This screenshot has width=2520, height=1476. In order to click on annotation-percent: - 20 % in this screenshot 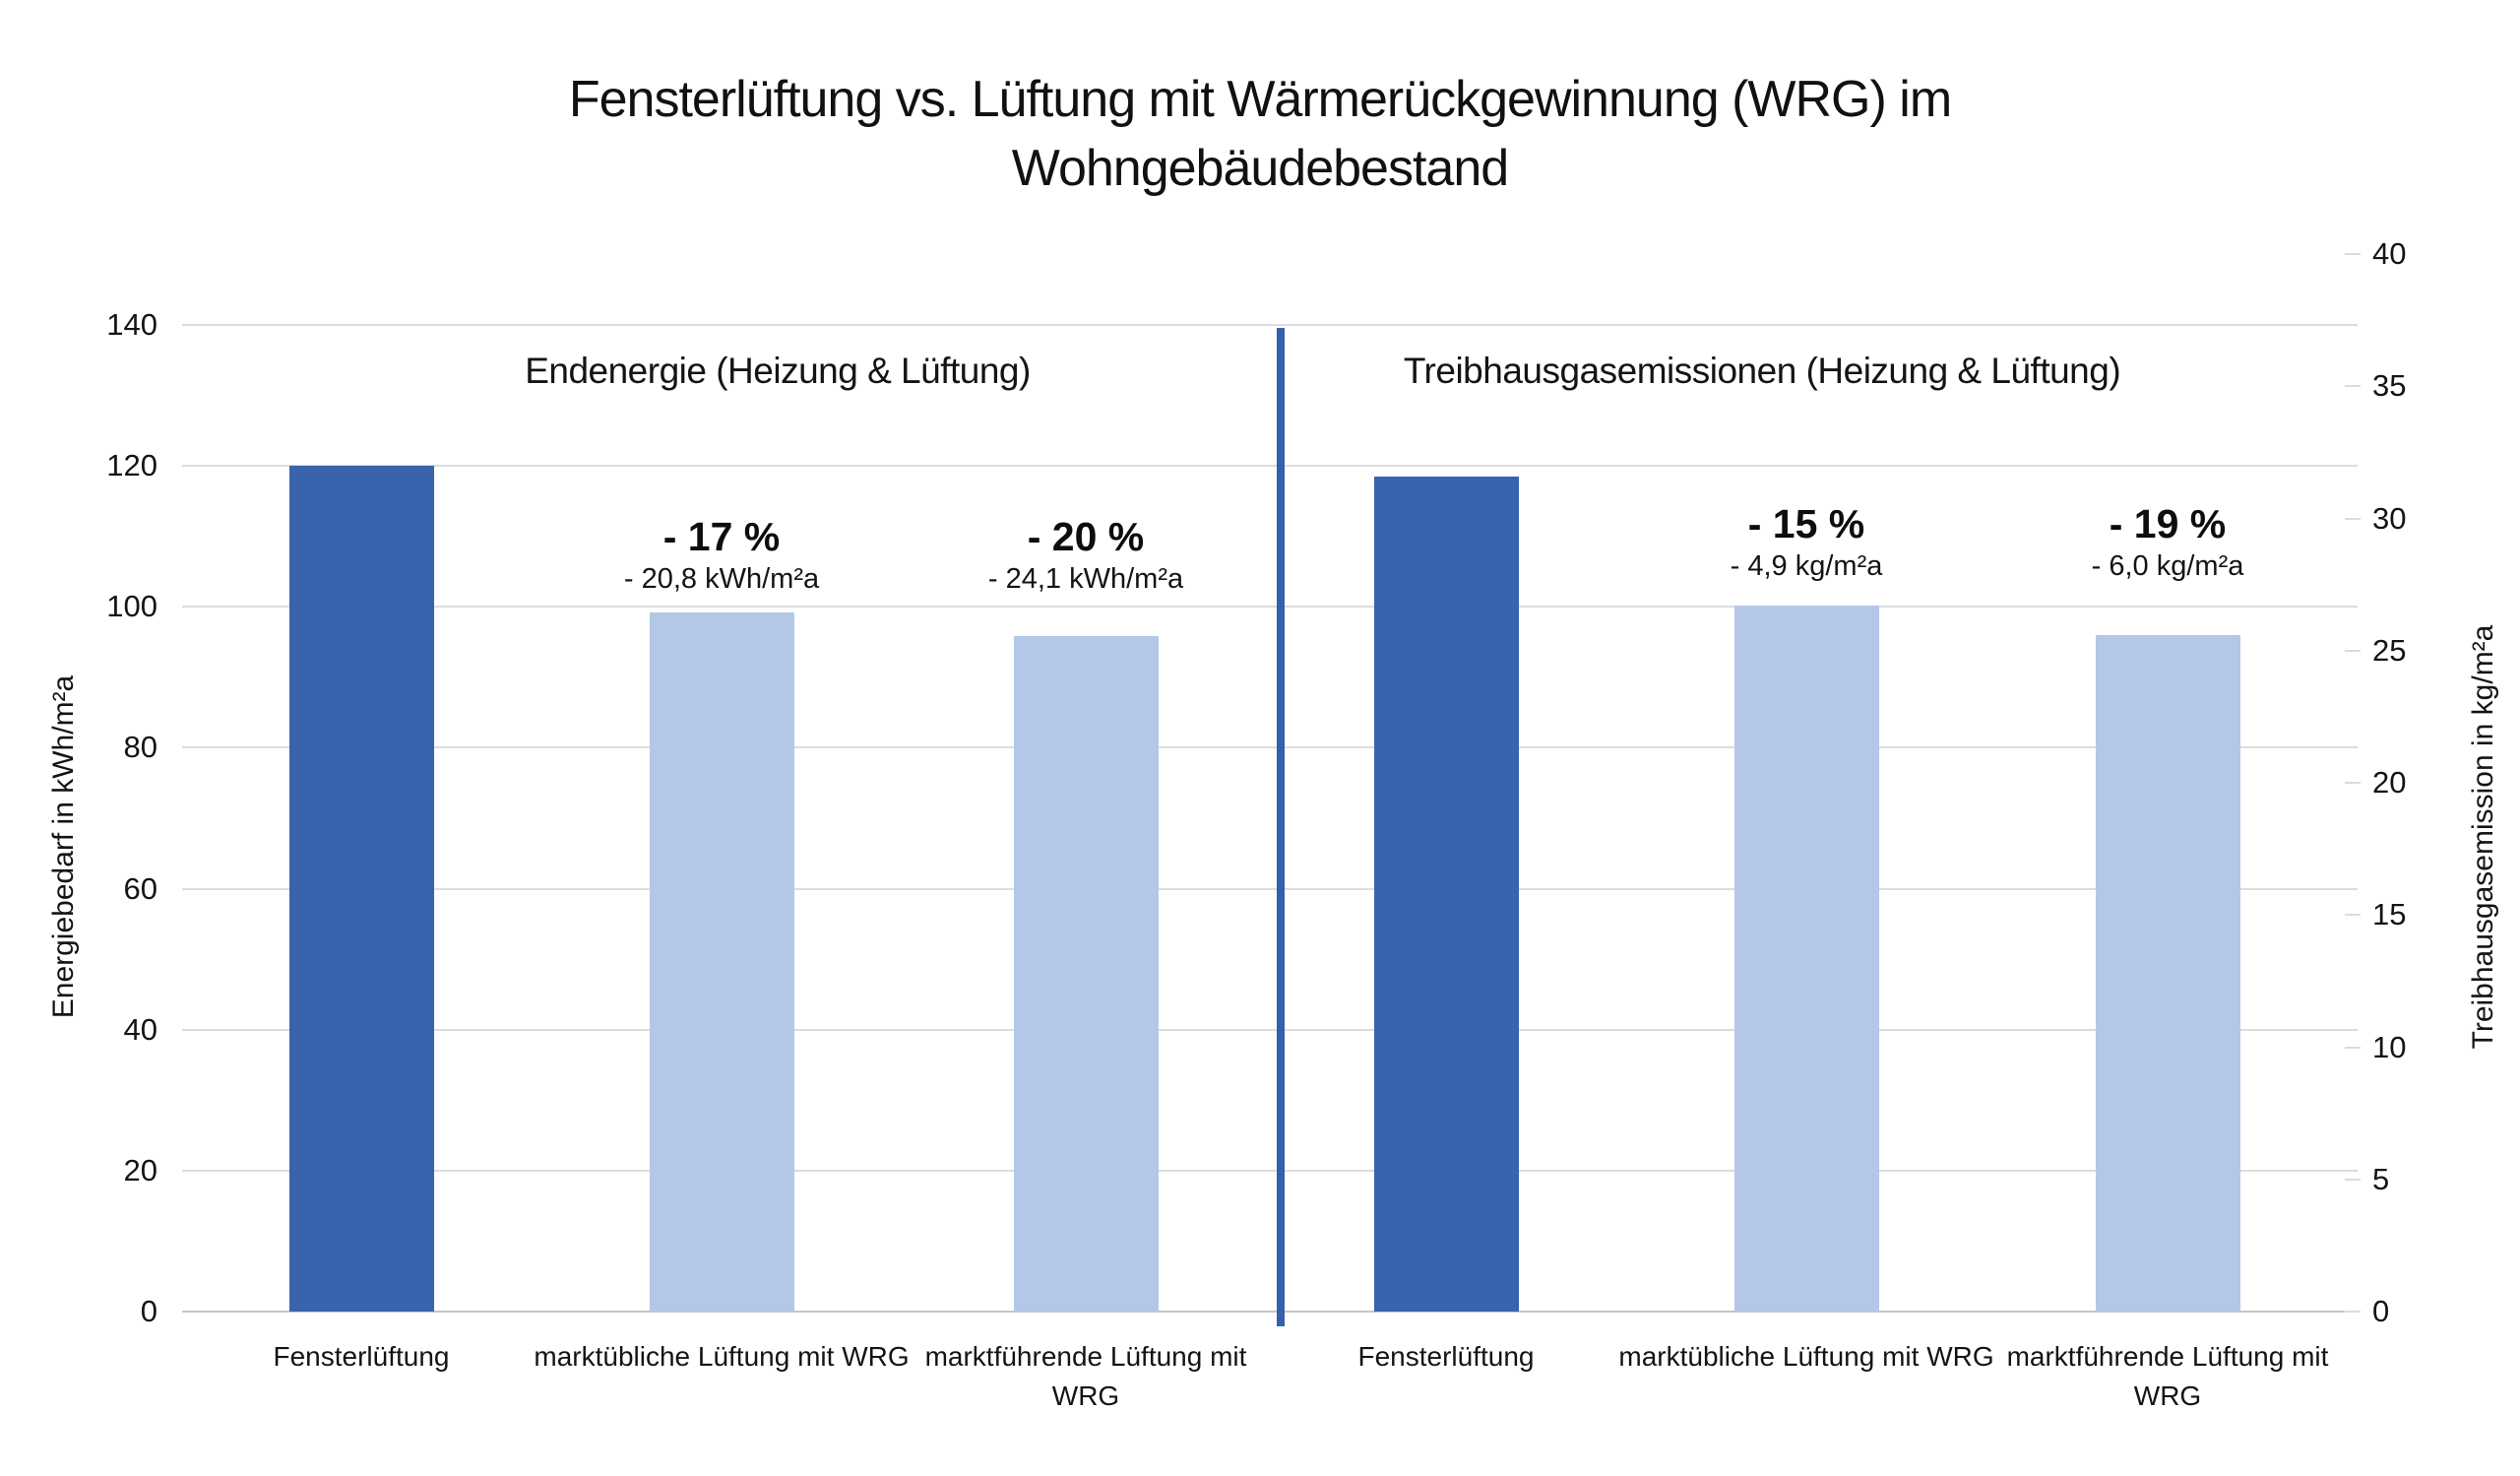, I will do `click(1086, 536)`.